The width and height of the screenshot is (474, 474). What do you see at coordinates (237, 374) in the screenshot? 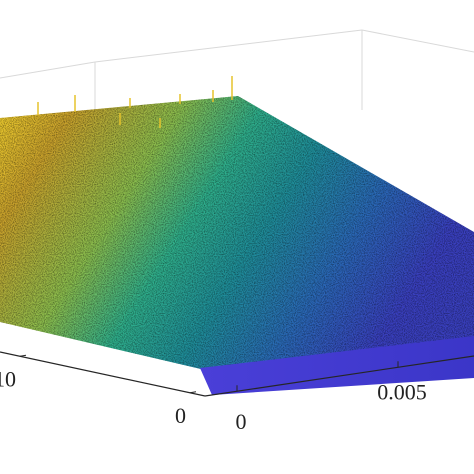
I see `axis-lines` at bounding box center [237, 374].